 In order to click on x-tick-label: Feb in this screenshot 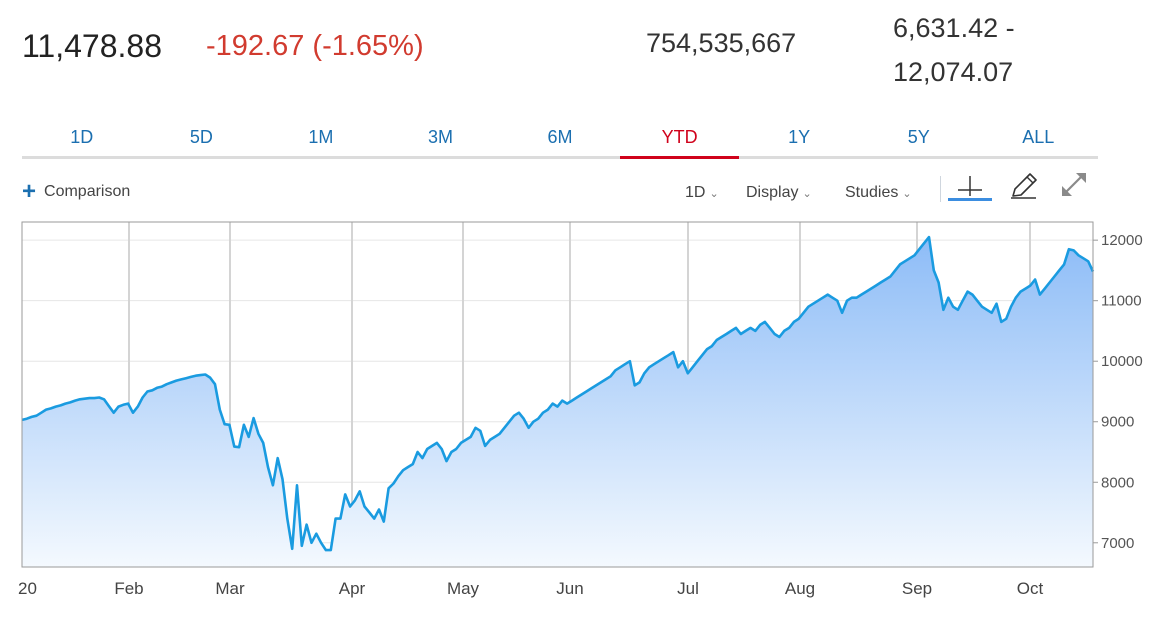, I will do `click(128, 588)`.